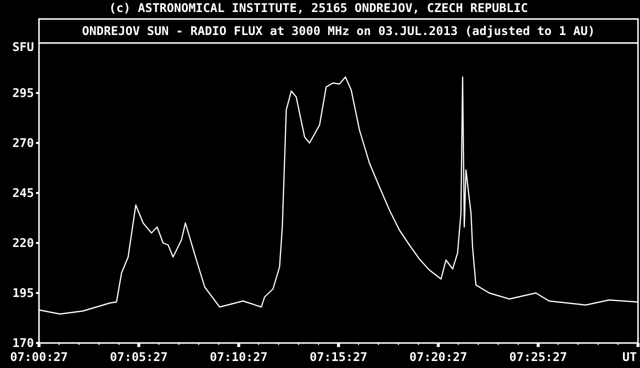 Image resolution: width=640 pixels, height=368 pixels. What do you see at coordinates (338, 31) in the screenshot?
I see `chart-title: ONDREJOV SUN - RADIO FLUX at 3000 MHz on 03.JUL.2013 (adjusted to 1 AU)` at bounding box center [338, 31].